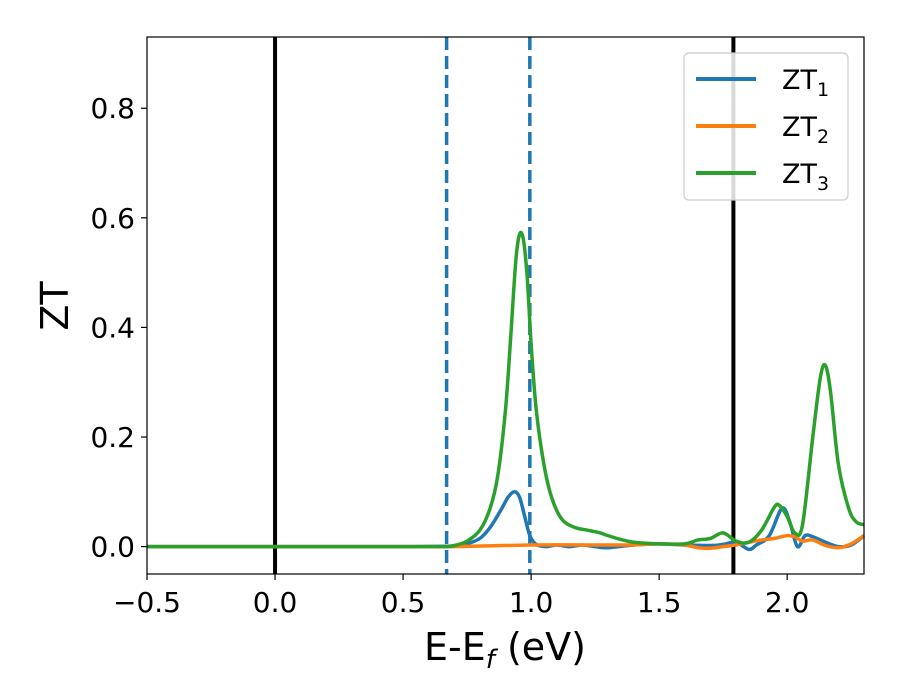  What do you see at coordinates (112, 108) in the screenshot?
I see `y-tick-label: 0.8` at bounding box center [112, 108].